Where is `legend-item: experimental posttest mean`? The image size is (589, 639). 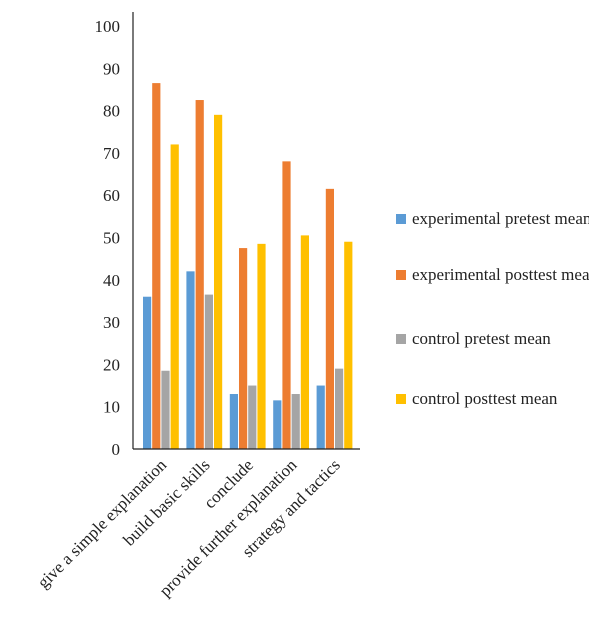
legend-item: experimental posttest mean is located at coordinates (492, 275).